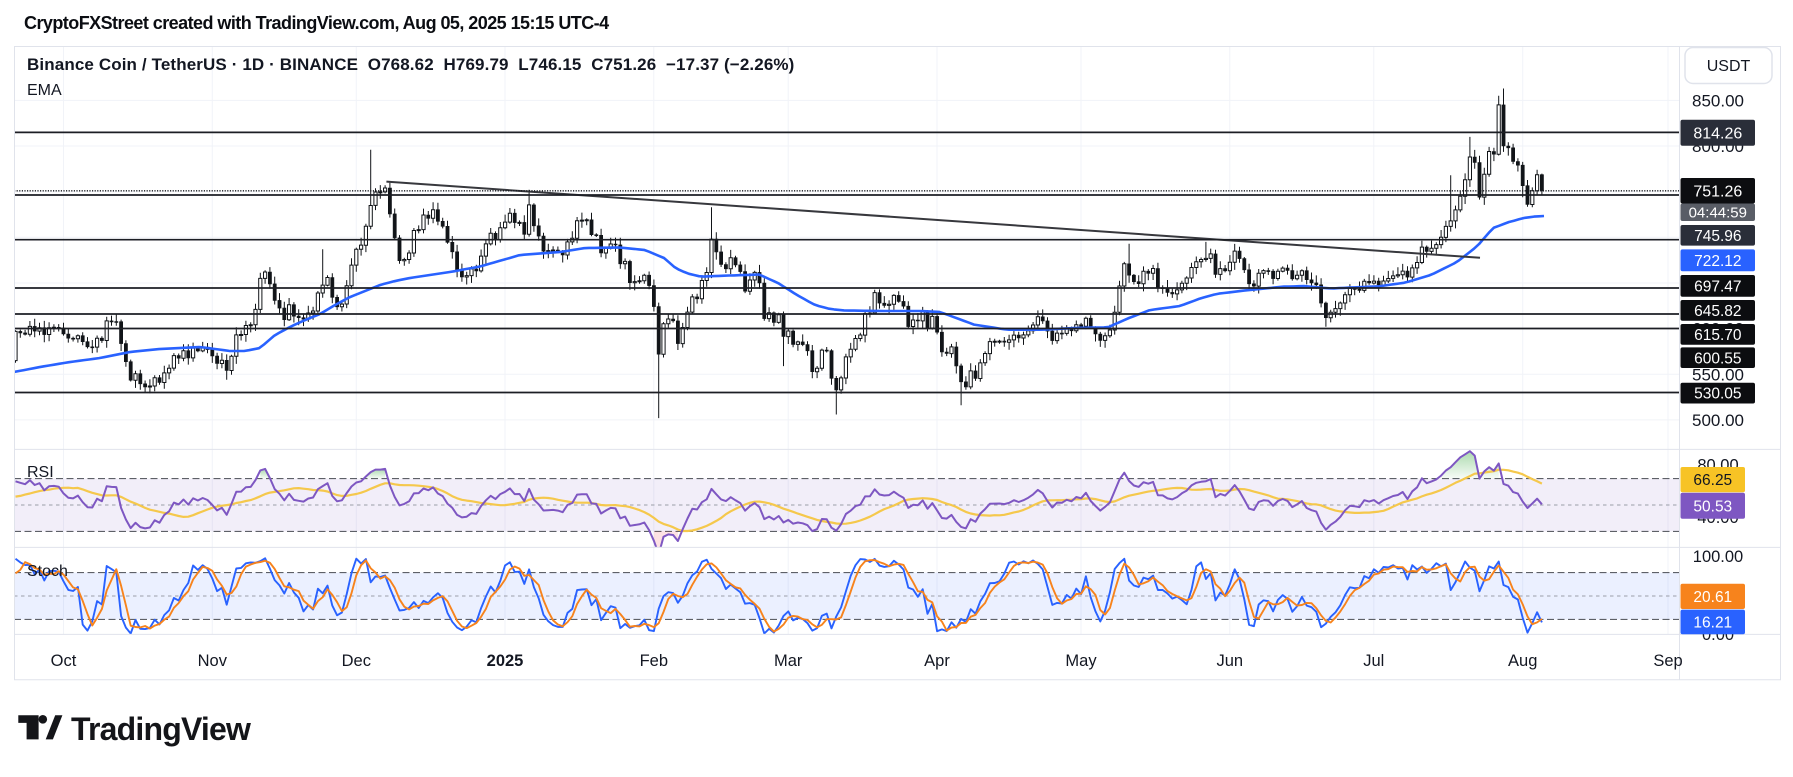 The width and height of the screenshot is (1793, 777). I want to click on svg-text: 615.70, so click(1718, 335).